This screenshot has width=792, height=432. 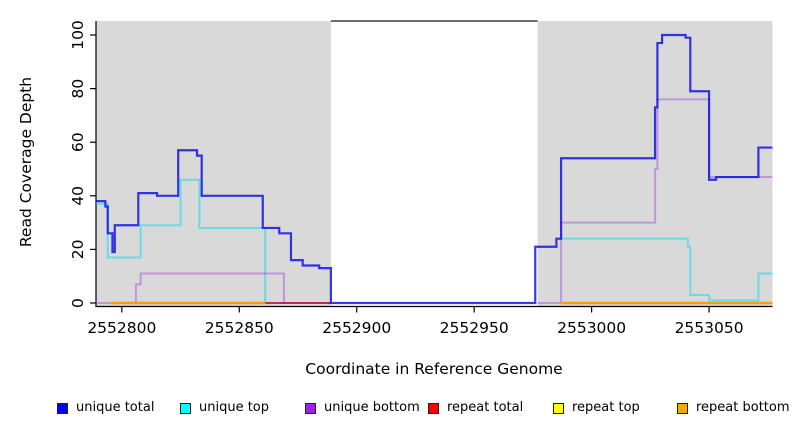 What do you see at coordinates (121, 328) in the screenshot?
I see `x-tick-label: 2552800` at bounding box center [121, 328].